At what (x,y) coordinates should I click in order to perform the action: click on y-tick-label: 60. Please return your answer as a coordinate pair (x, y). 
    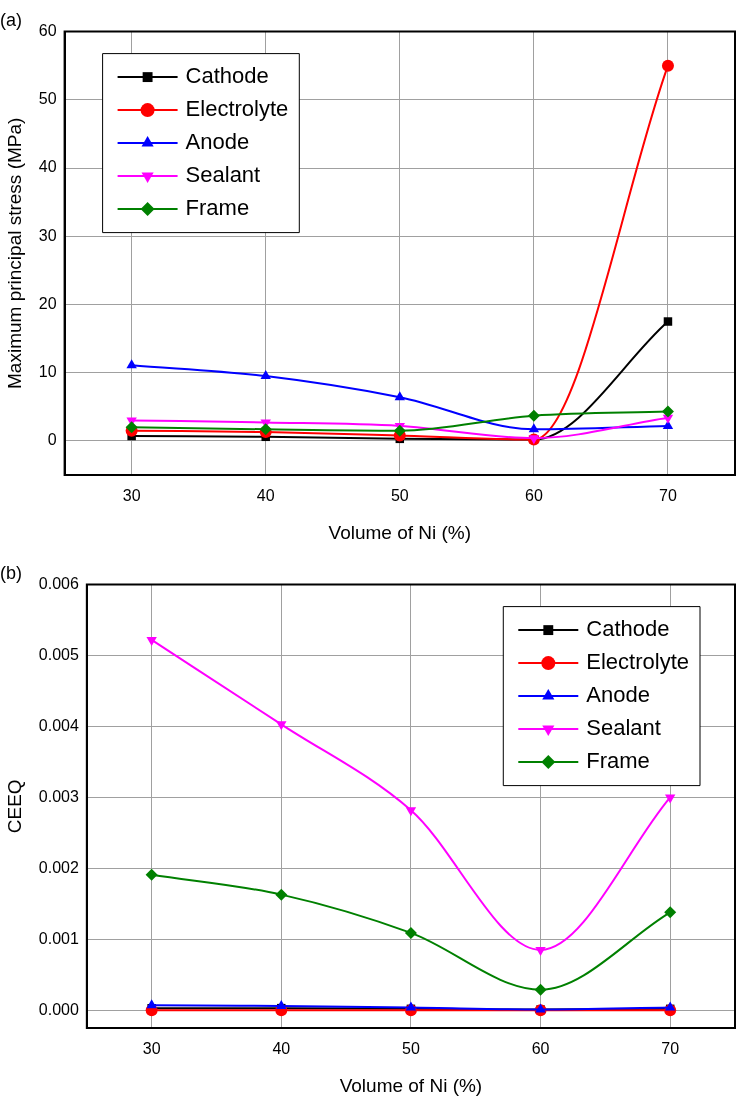
    Looking at the image, I should click on (47, 31).